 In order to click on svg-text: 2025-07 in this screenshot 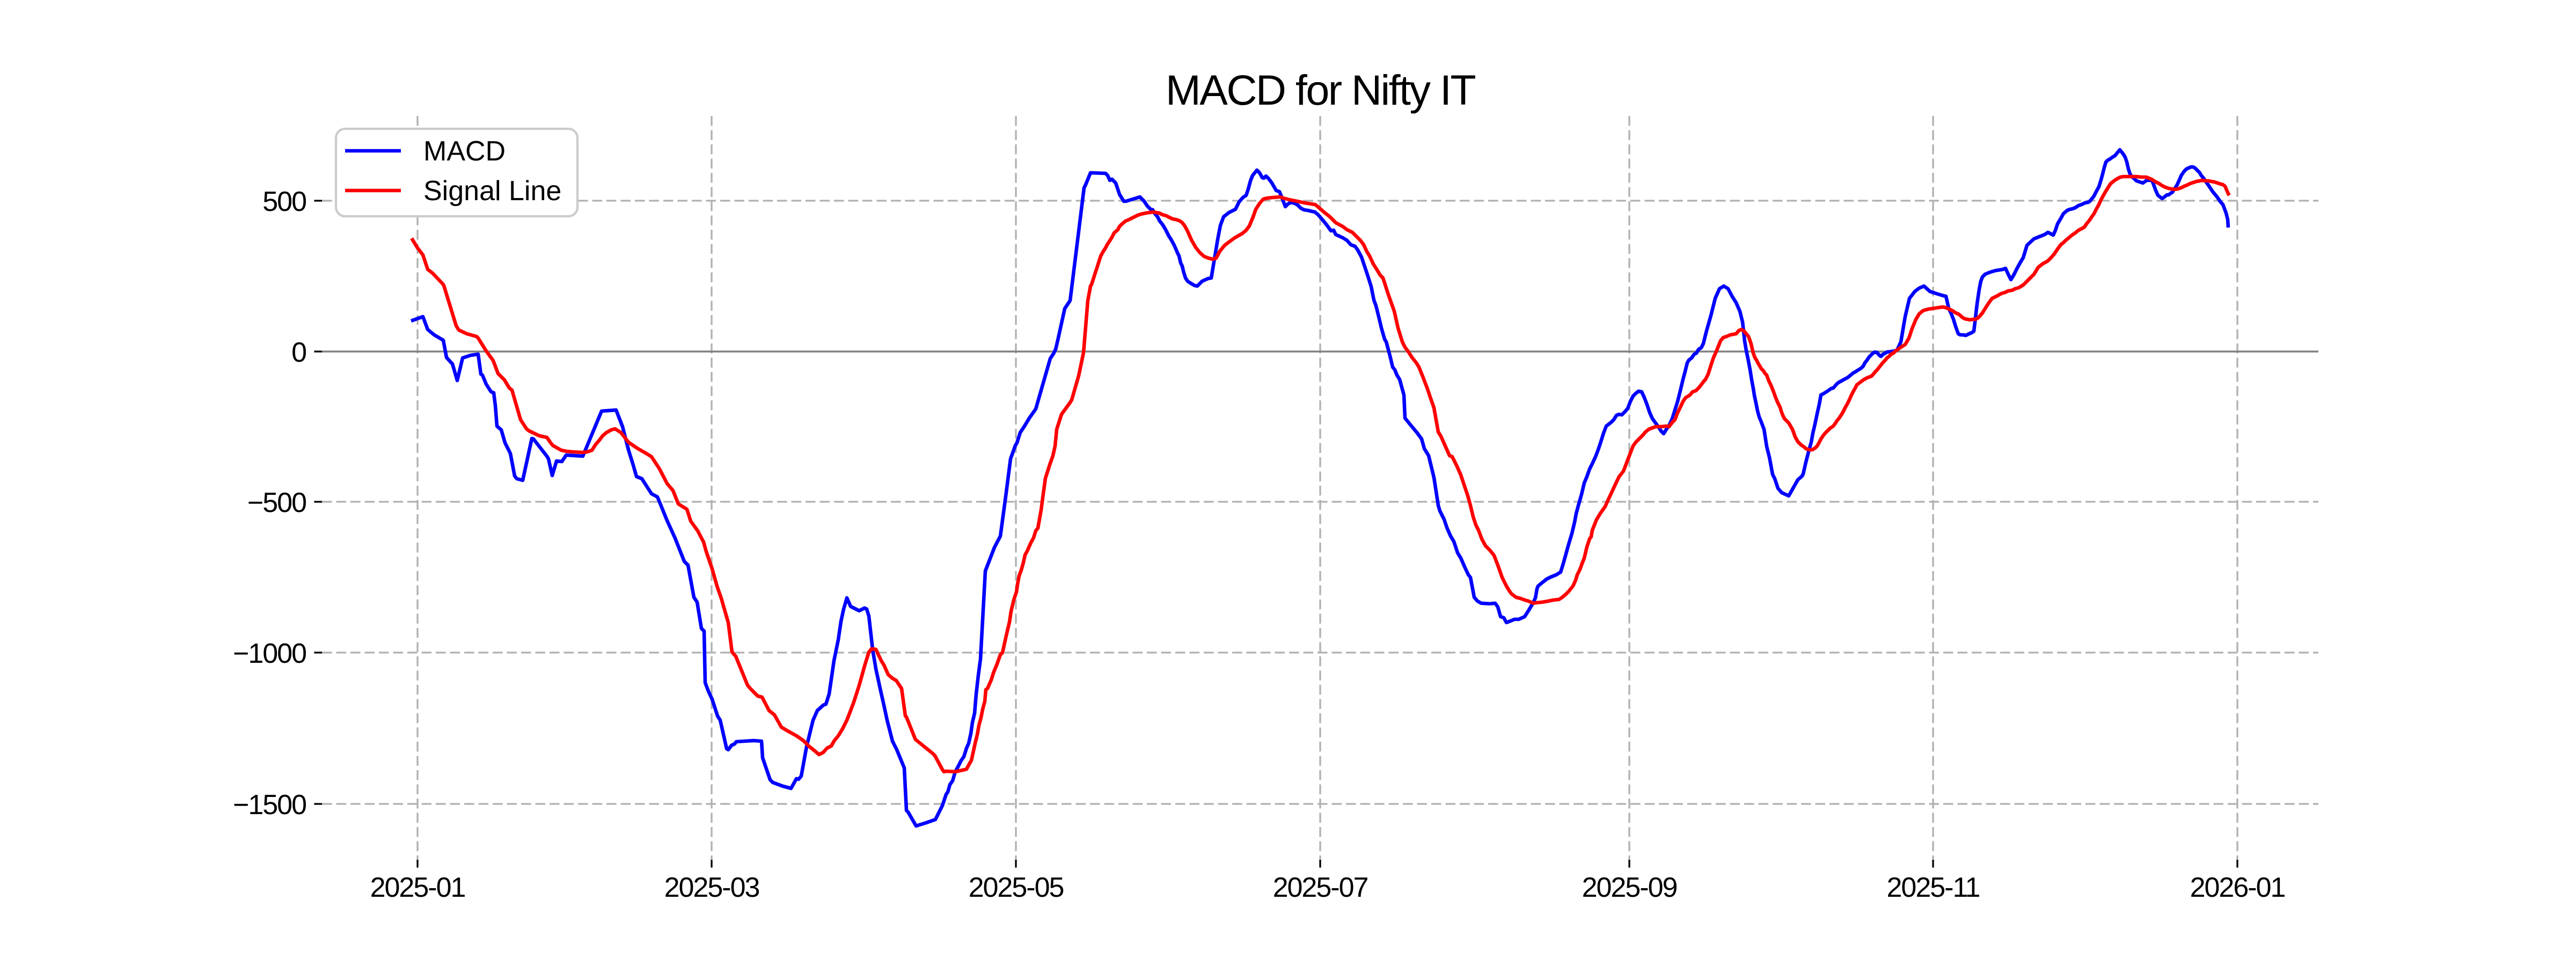, I will do `click(1320, 887)`.